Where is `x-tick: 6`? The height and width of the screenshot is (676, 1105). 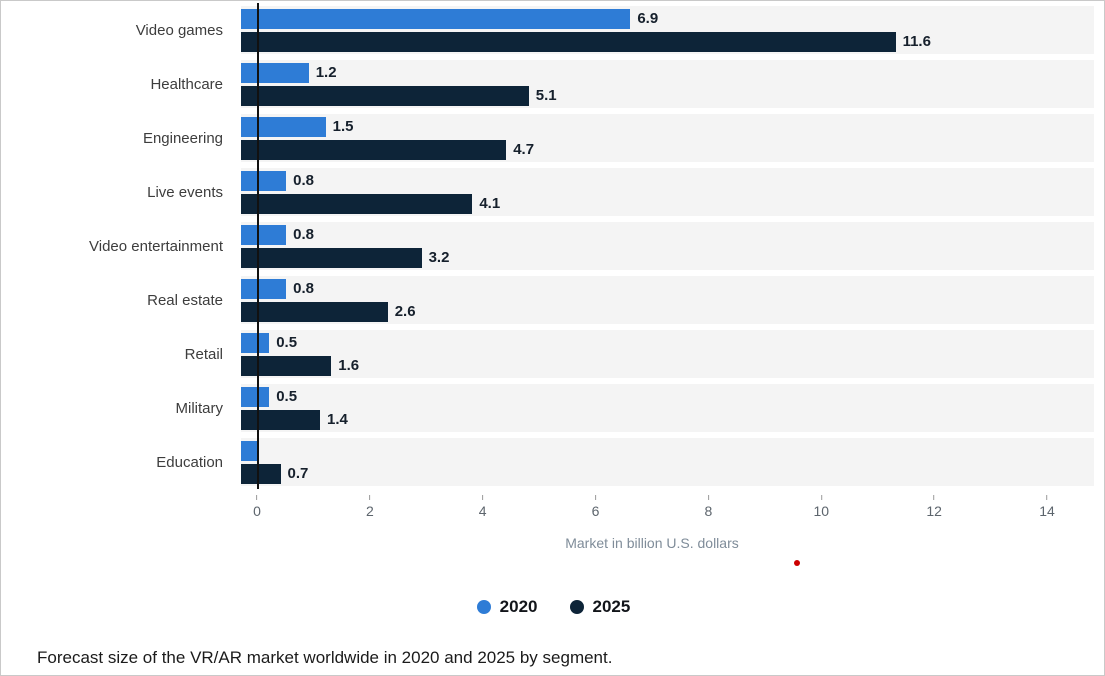
x-tick: 6 is located at coordinates (595, 507).